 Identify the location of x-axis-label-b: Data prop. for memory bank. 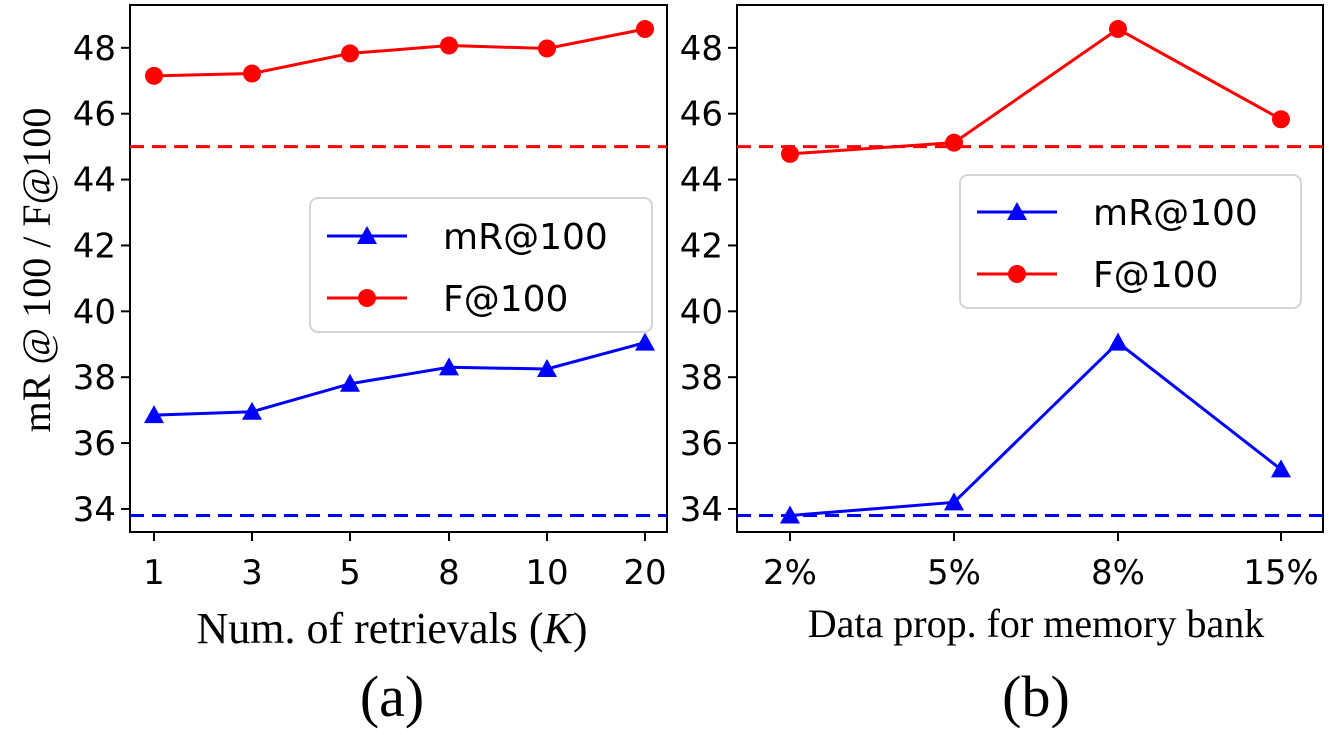
(1036, 623).